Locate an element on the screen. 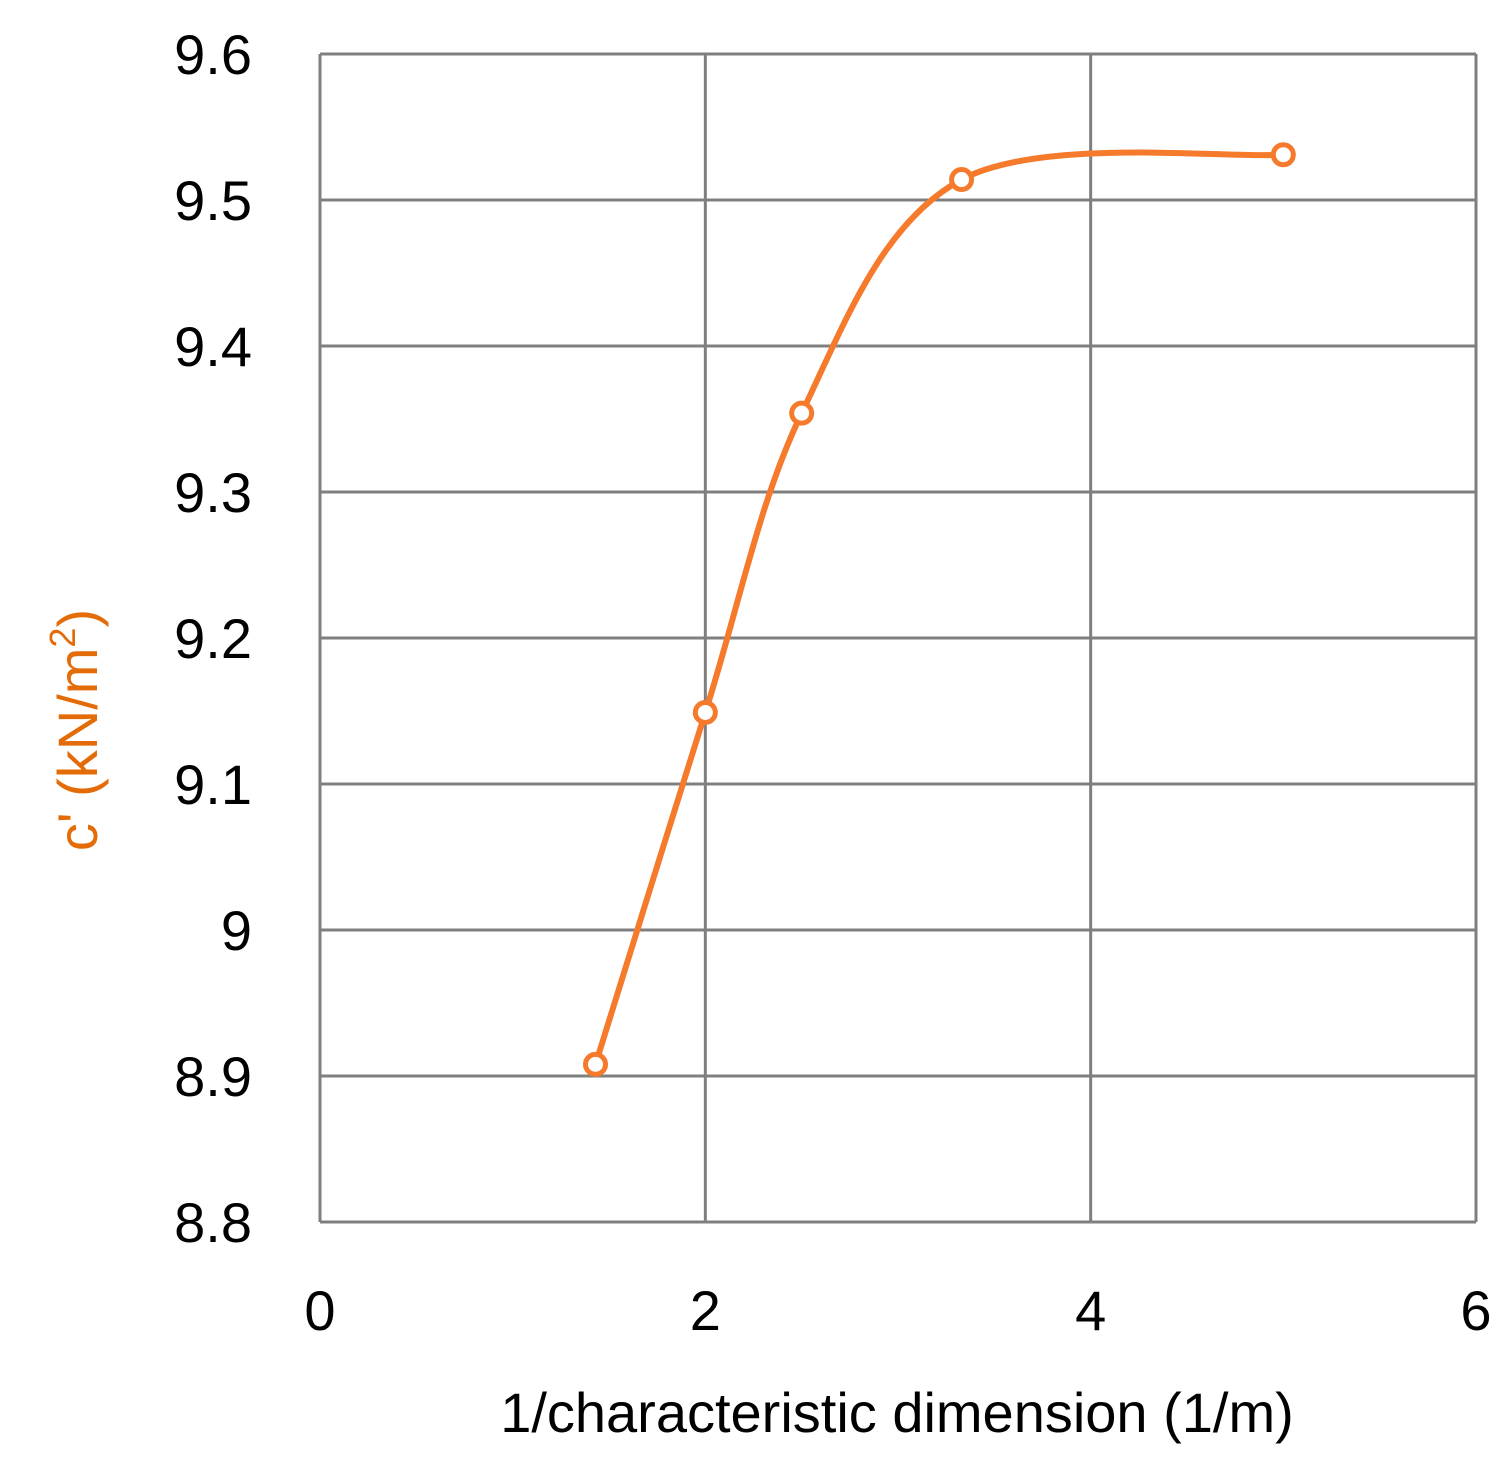 This screenshot has height=1463, width=1510. y-tick-label: 9.5 is located at coordinates (213, 200).